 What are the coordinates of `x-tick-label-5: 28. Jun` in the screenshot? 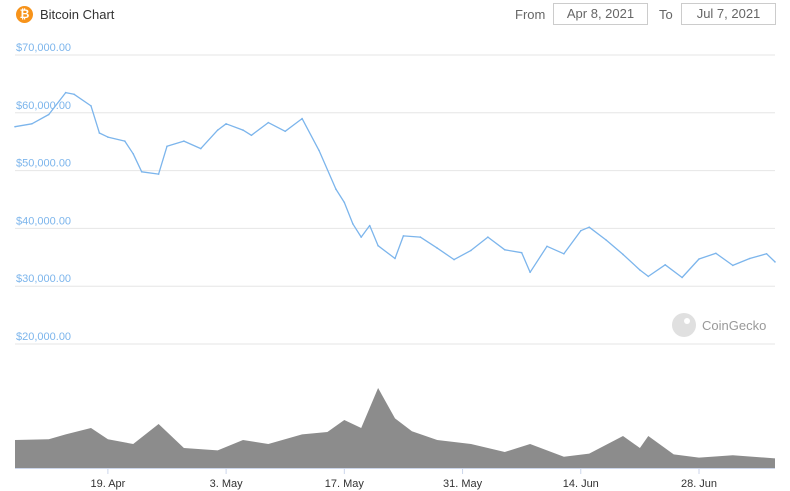 It's located at (699, 484).